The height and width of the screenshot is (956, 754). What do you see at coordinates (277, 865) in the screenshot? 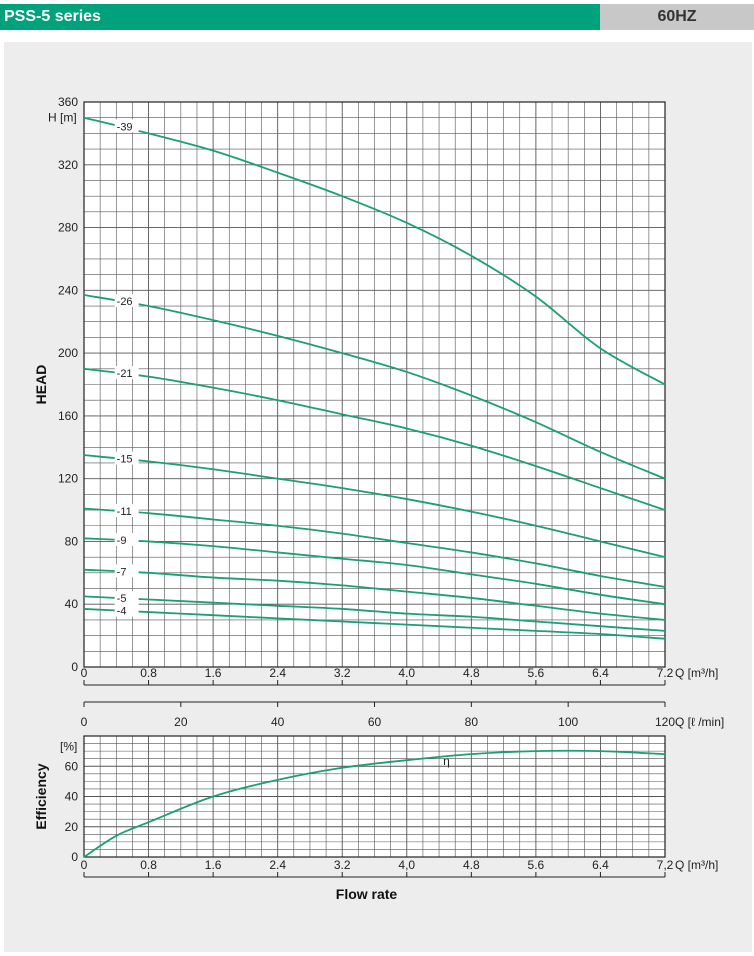
I see `efficiency-x-tick-label: 2.4` at bounding box center [277, 865].